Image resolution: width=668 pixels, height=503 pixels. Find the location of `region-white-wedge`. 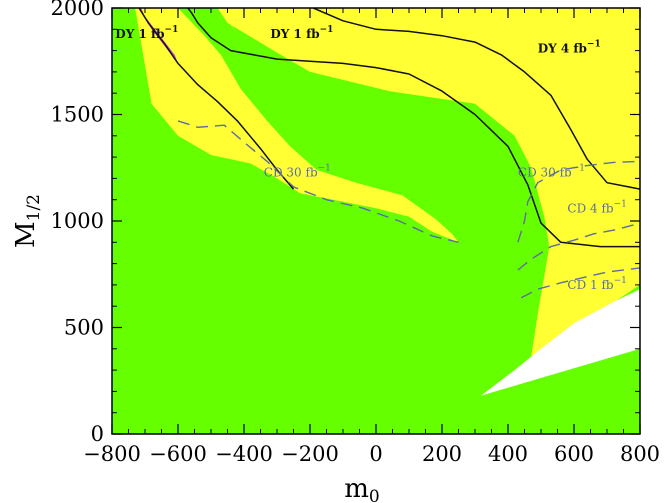

region-white-wedge is located at coordinates (560, 342).